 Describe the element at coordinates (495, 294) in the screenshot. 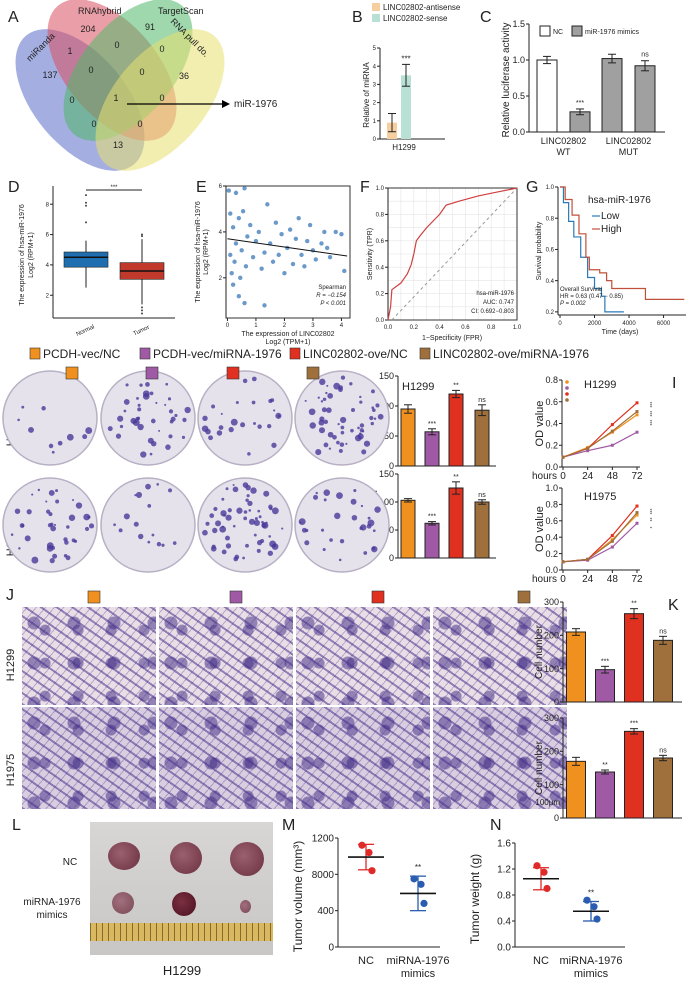

I see `stats-label: hsa-miR-1976` at that location.